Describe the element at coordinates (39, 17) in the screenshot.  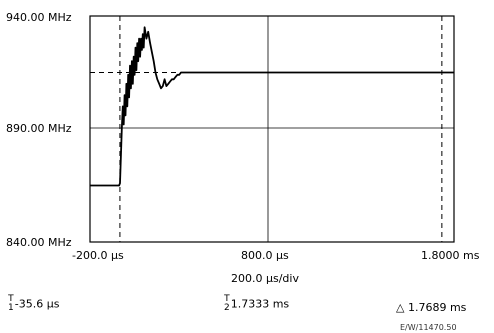
I see `y-axis-top-label: 940.00 MHz` at that location.